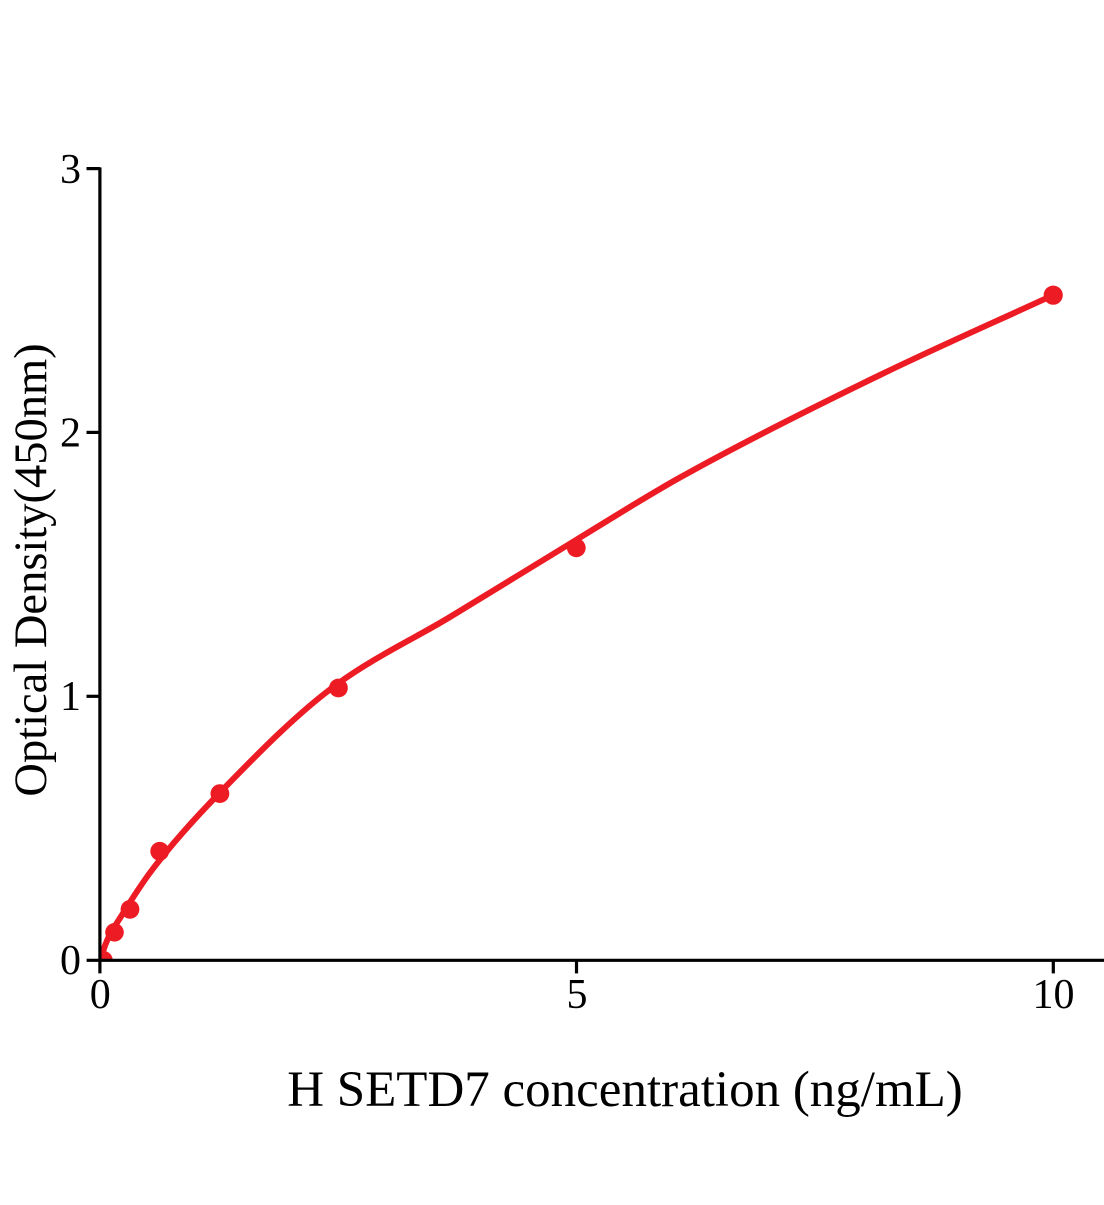 The image size is (1104, 1205). What do you see at coordinates (1054, 995) in the screenshot?
I see `svg-text: 10` at bounding box center [1054, 995].